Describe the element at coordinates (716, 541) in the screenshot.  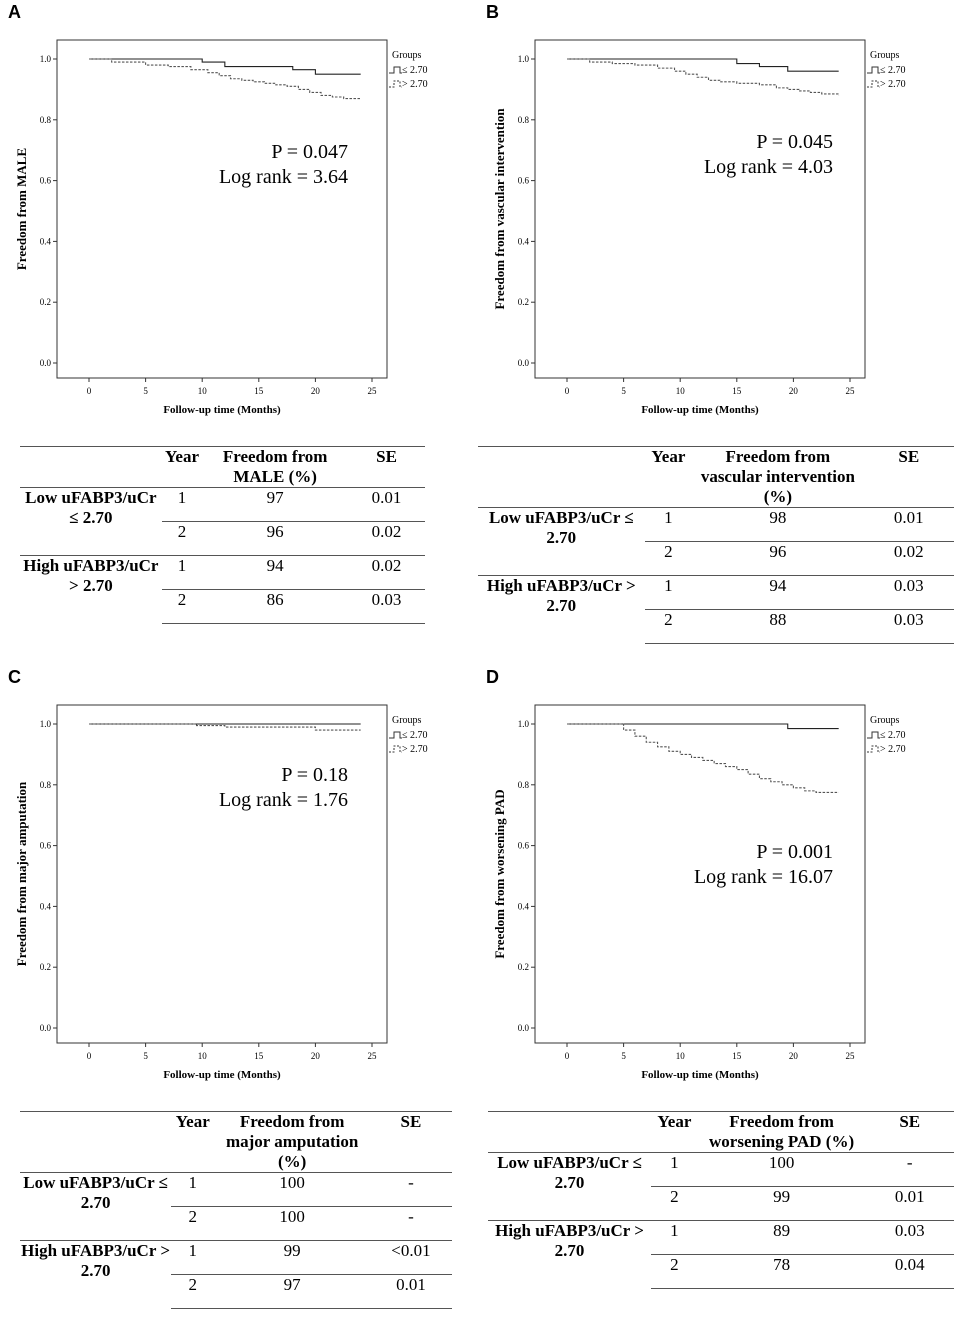
I see `table-row: Low uFABP3/uCr ≤ 2.70 1 98 0.01` at that location.